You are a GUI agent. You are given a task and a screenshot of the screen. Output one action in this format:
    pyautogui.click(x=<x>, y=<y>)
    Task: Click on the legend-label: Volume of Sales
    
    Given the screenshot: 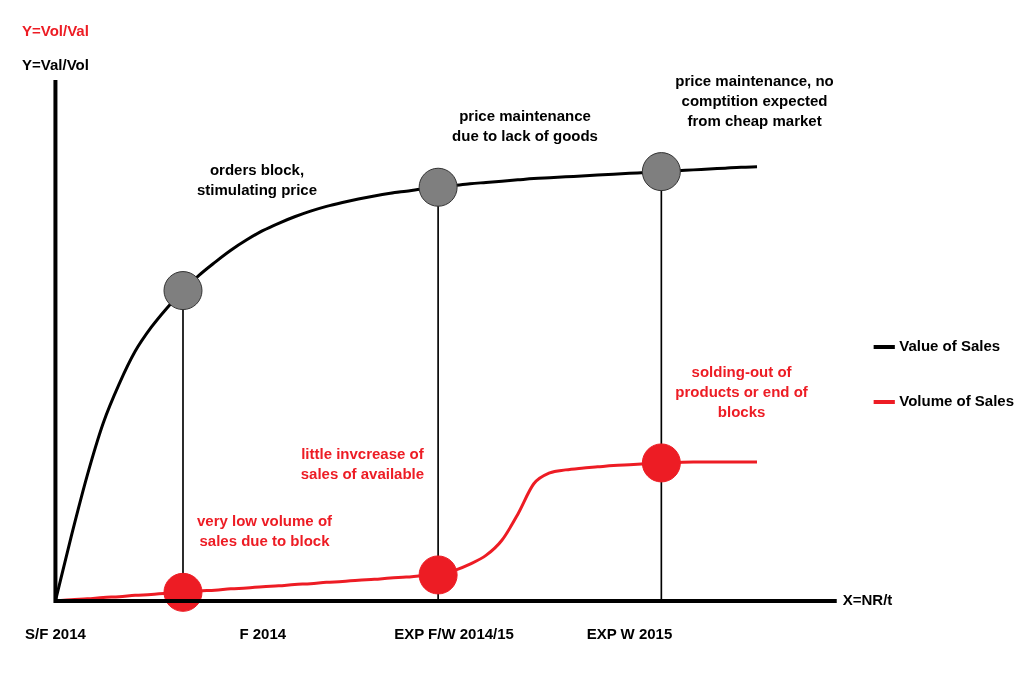 What is the action you would take?
    pyautogui.click(x=957, y=401)
    